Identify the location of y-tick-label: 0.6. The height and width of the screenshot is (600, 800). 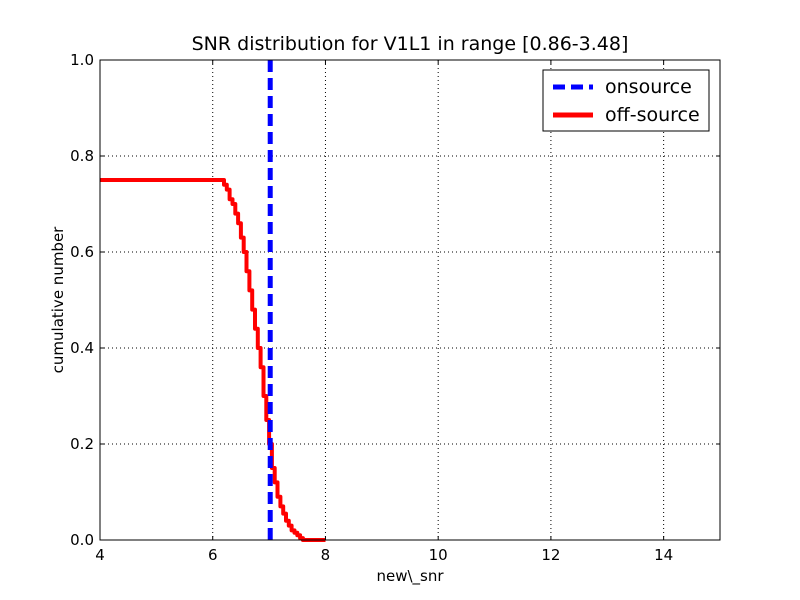
(82, 252).